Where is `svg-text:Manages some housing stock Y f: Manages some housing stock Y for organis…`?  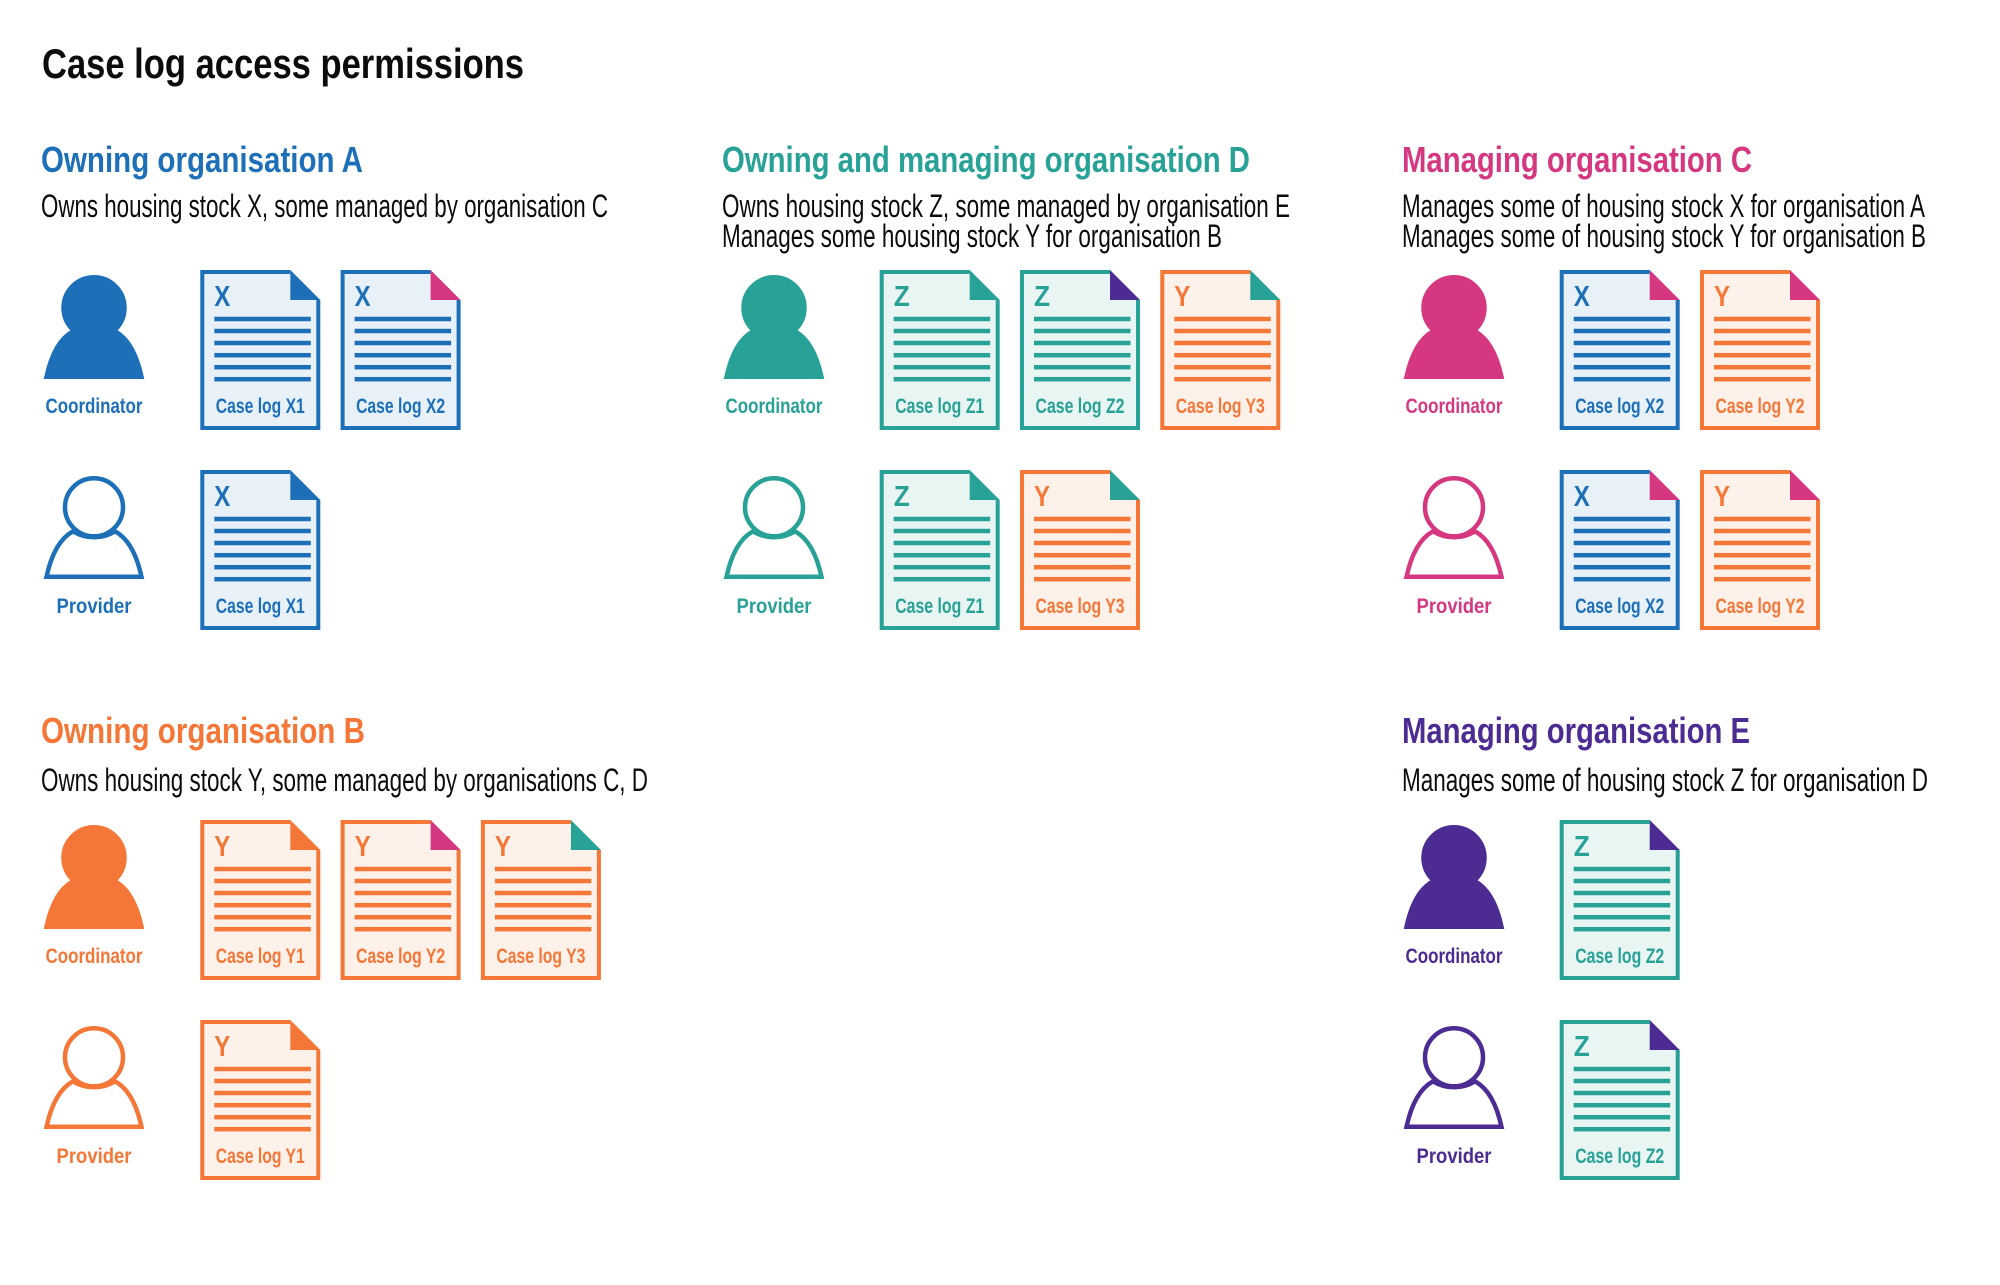 svg-text:Manages some housing stock Y f: Manages some housing stock Y for organis… is located at coordinates (972, 236).